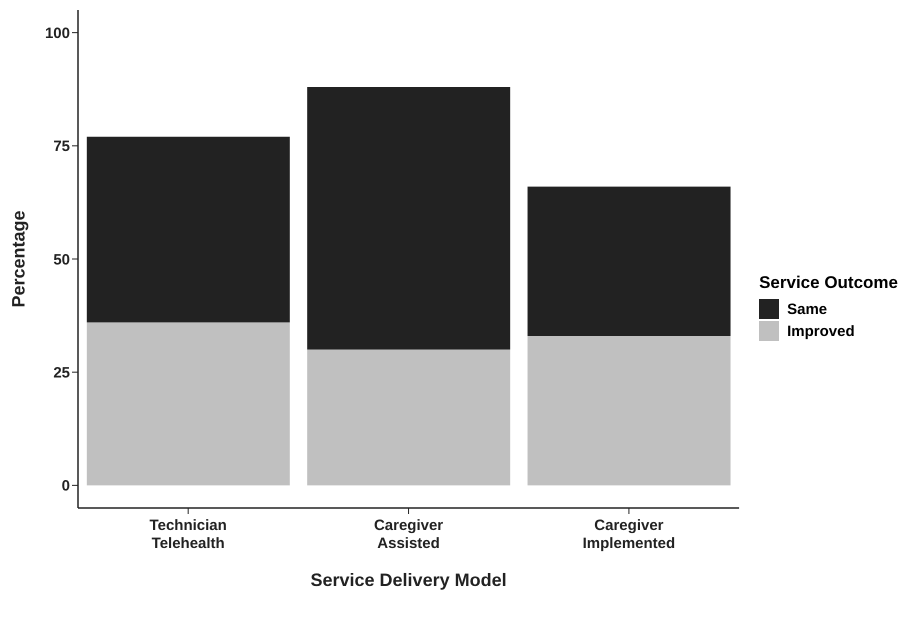  I want to click on legend-title: Service Outcome, so click(828, 283).